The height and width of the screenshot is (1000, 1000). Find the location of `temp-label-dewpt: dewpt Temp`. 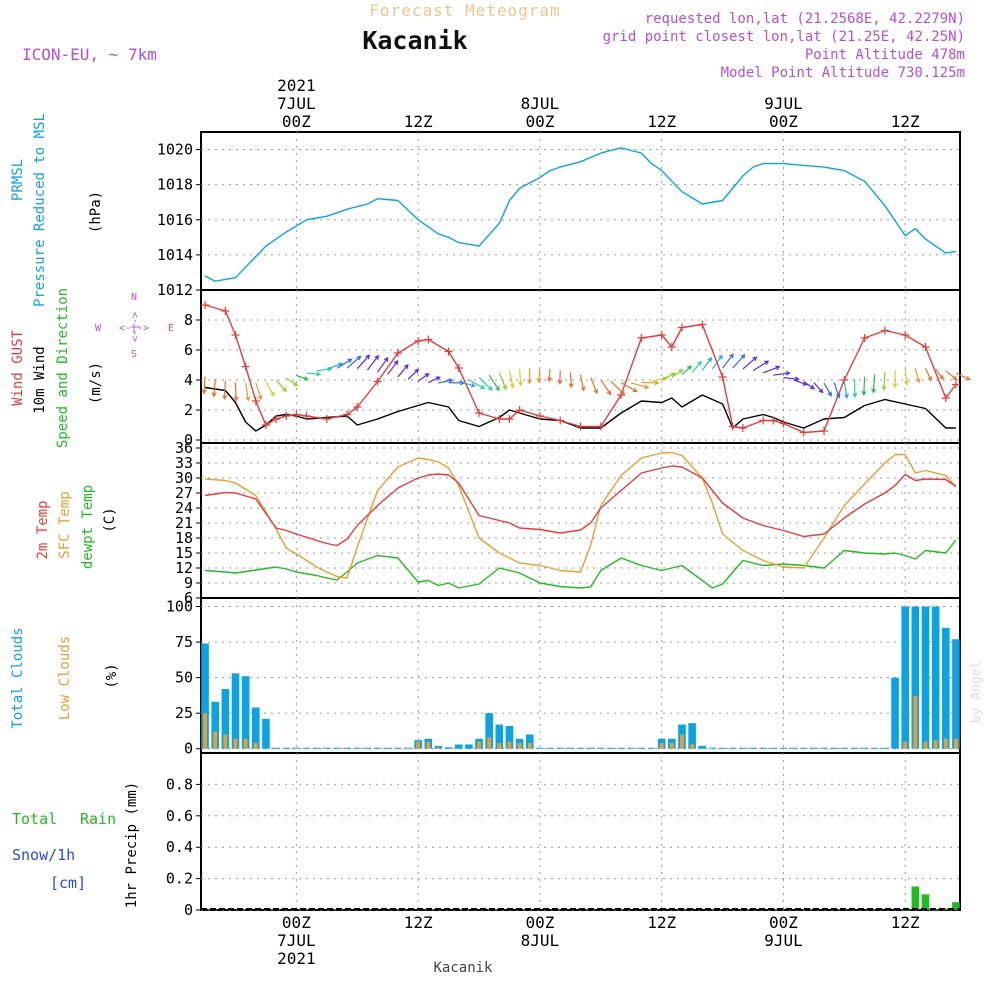

temp-label-dewpt: dewpt Temp is located at coordinates (88, 527).